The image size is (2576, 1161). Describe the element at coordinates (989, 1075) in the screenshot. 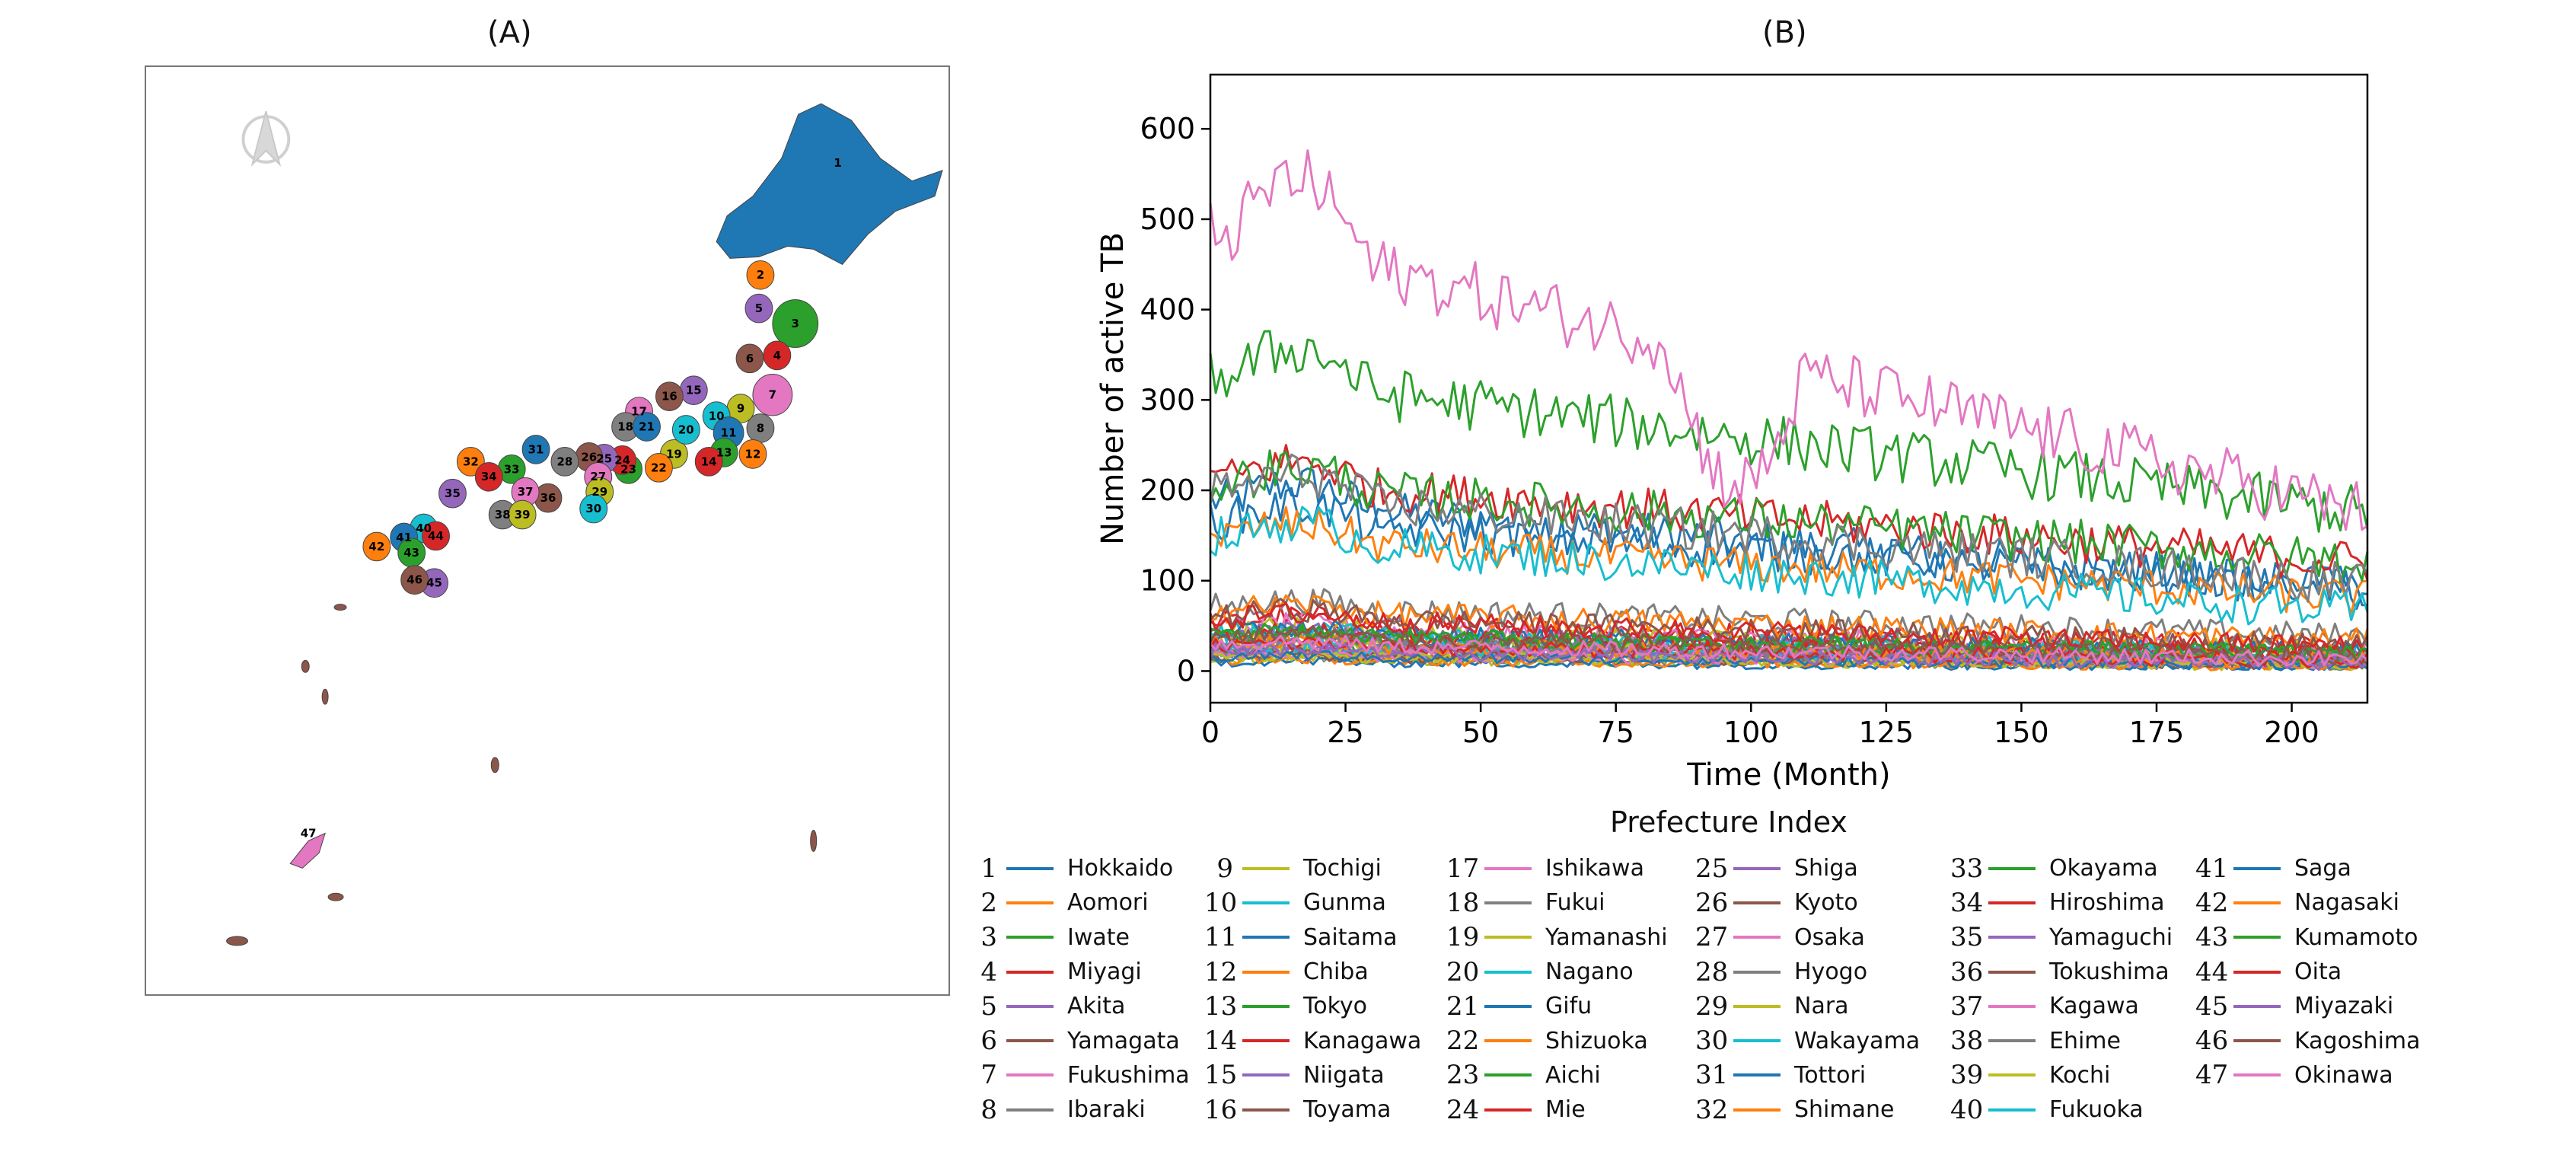

I see `legend-item-index: 7` at that location.